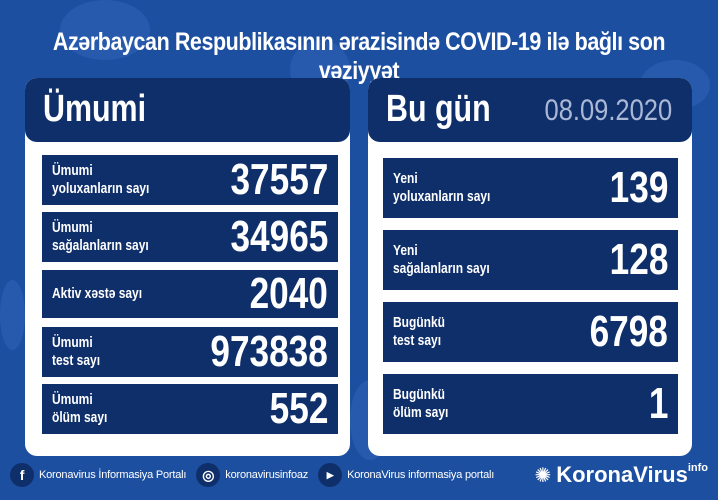  Describe the element at coordinates (638, 259) in the screenshot. I see `stat-value: 128` at that location.